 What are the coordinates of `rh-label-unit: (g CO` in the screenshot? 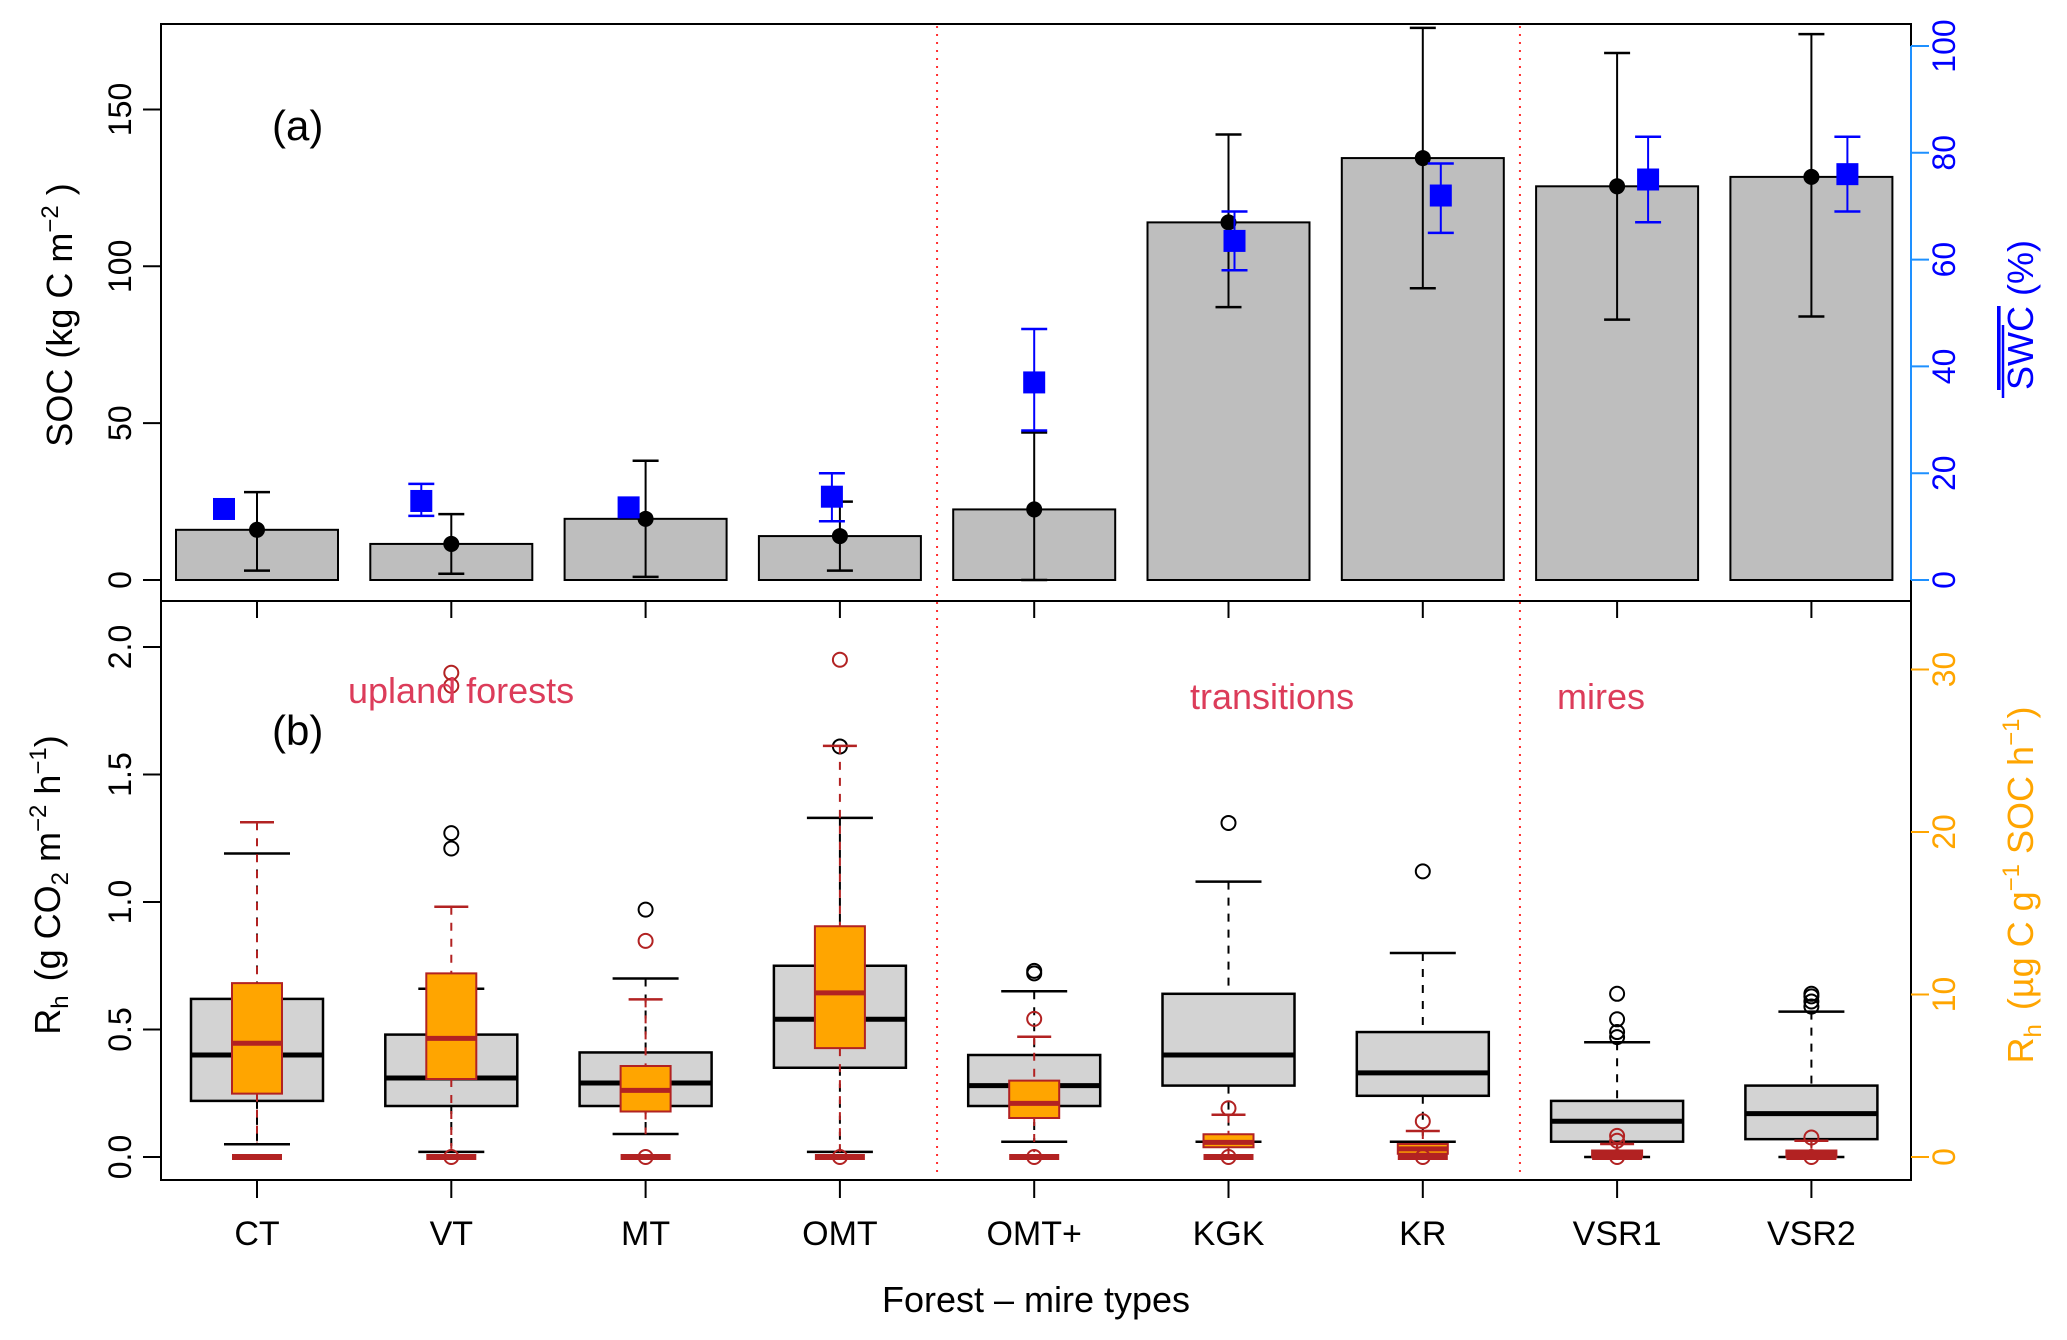 It's located at (47, 933).